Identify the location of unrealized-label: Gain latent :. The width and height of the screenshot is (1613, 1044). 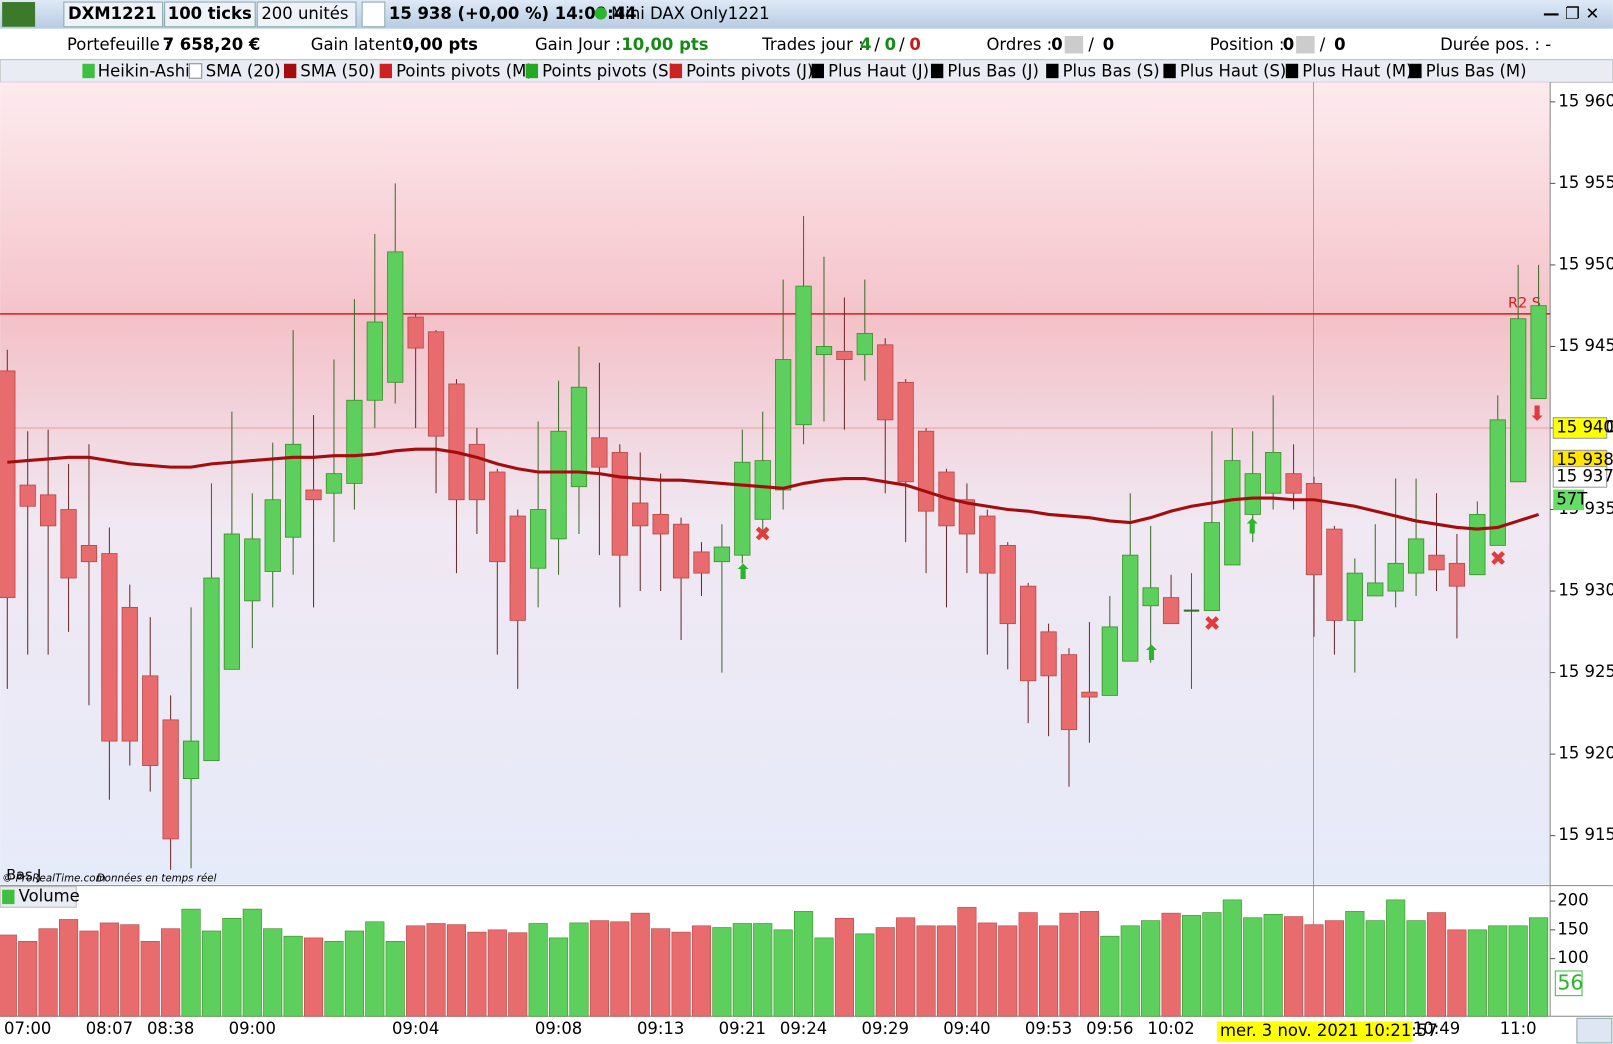
(362, 44).